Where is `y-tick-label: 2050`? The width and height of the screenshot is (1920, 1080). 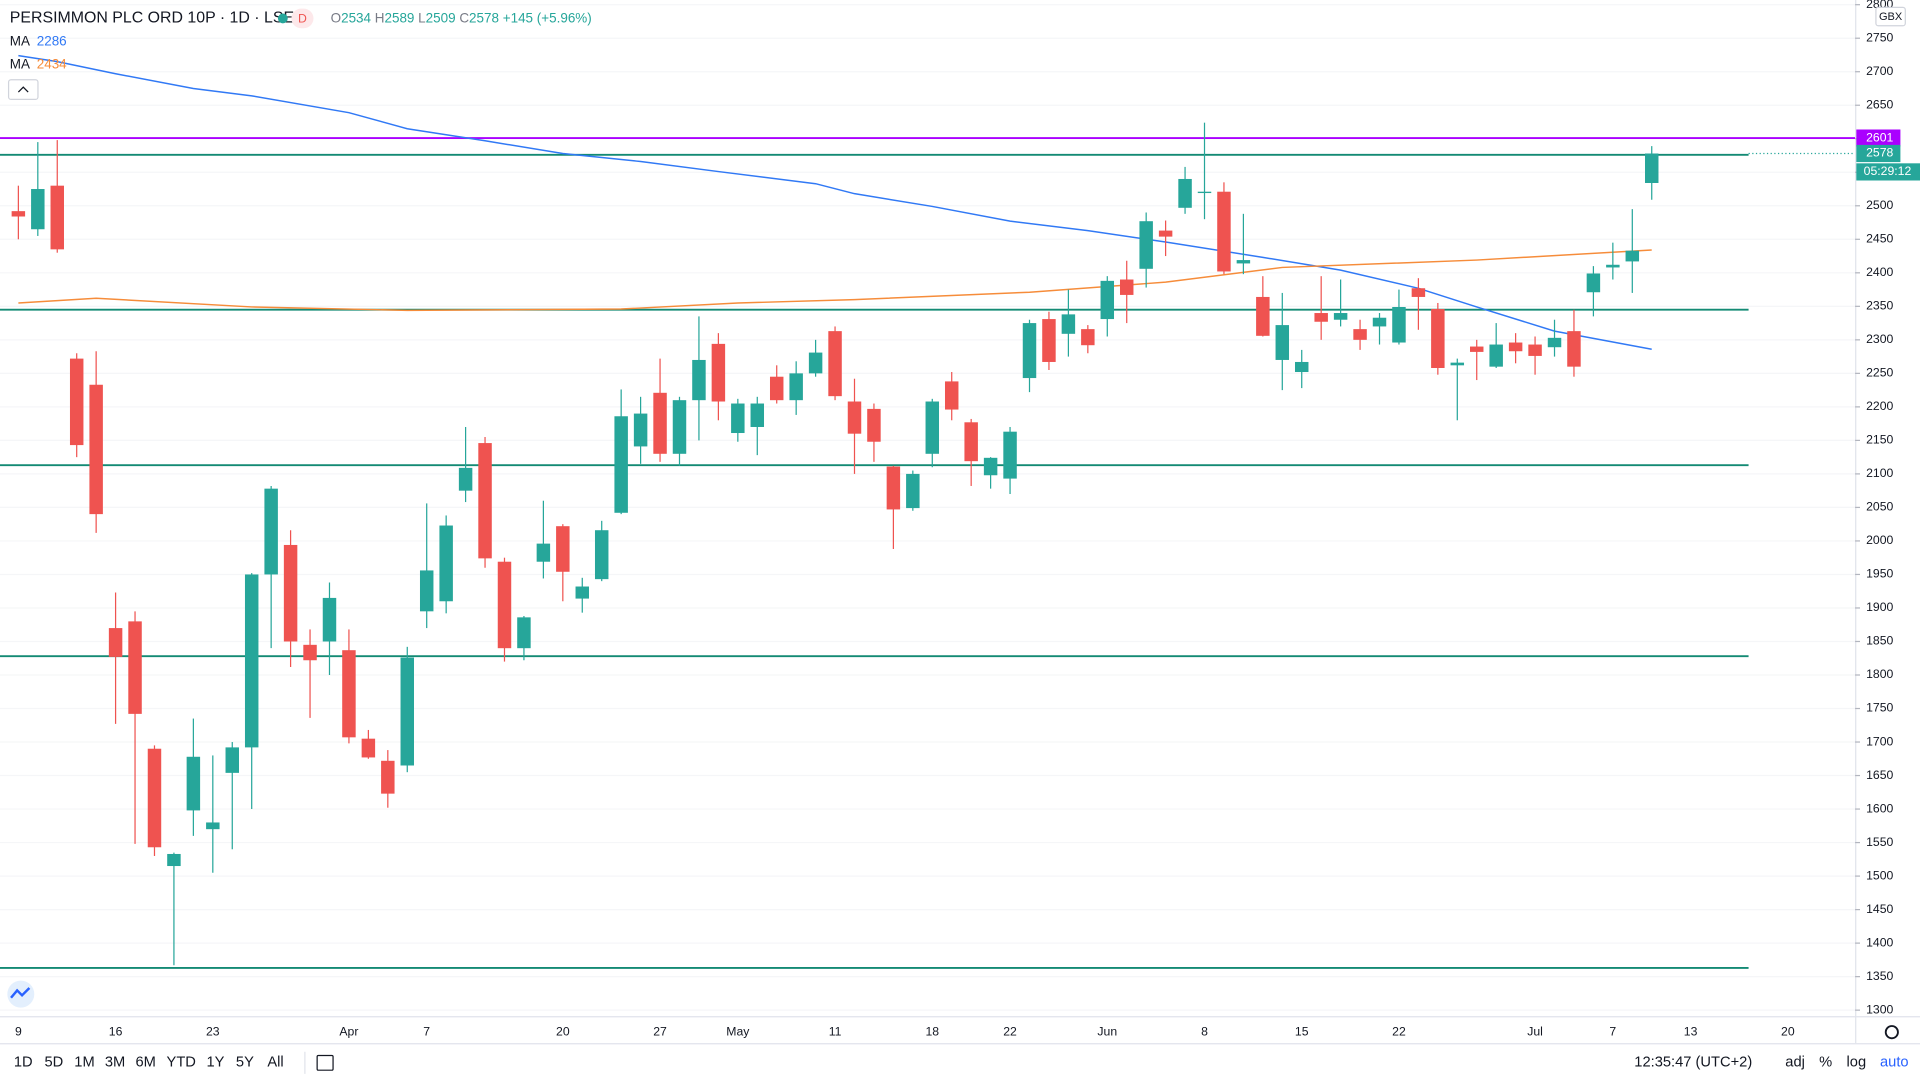
y-tick-label: 2050 is located at coordinates (1879, 507).